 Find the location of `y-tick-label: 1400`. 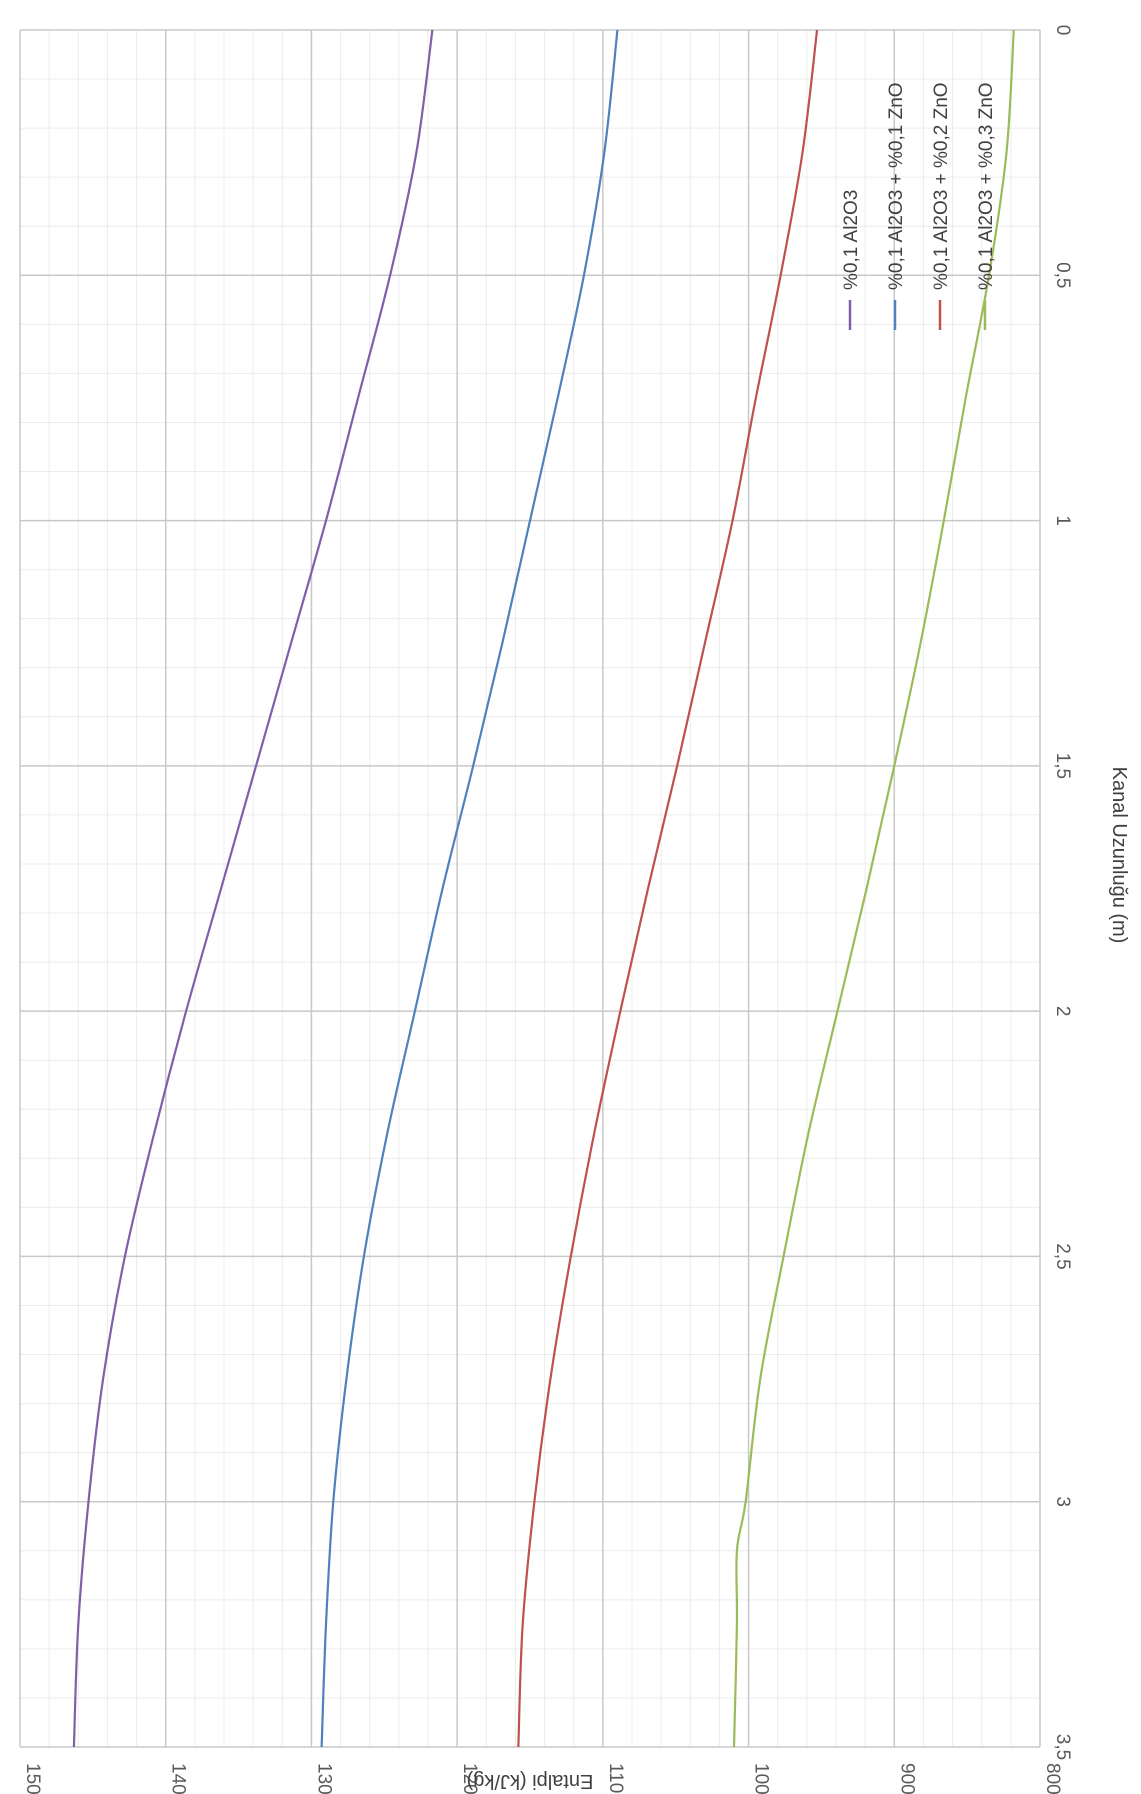

y-tick-label: 1400 is located at coordinates (178, 1778).